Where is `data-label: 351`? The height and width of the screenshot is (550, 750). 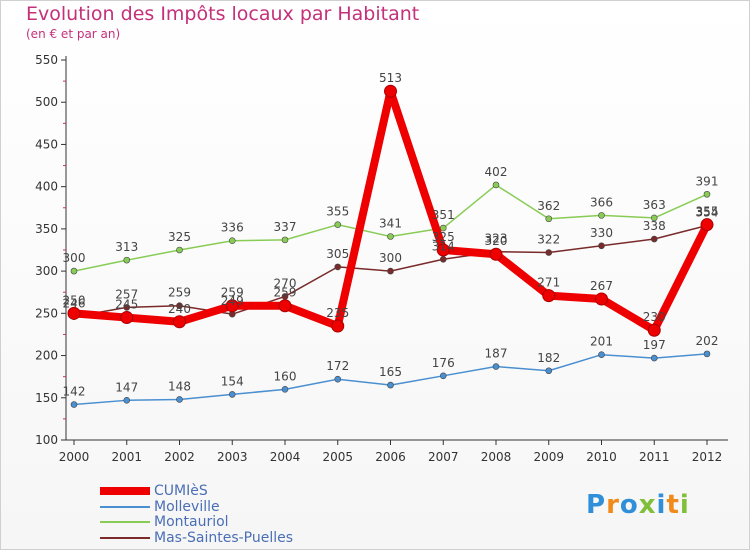 data-label: 351 is located at coordinates (443, 215).